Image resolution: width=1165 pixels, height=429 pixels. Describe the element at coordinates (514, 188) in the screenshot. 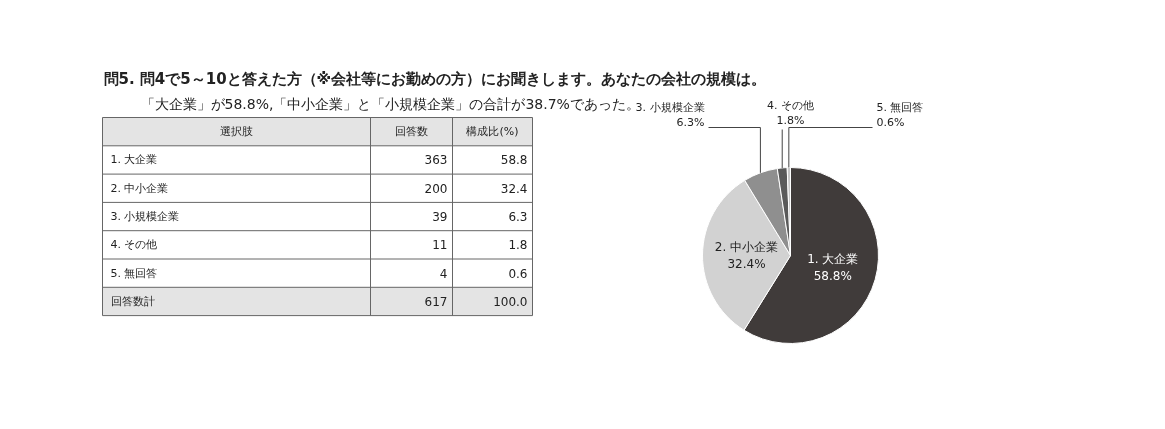

I see `text: 32.4` at that location.